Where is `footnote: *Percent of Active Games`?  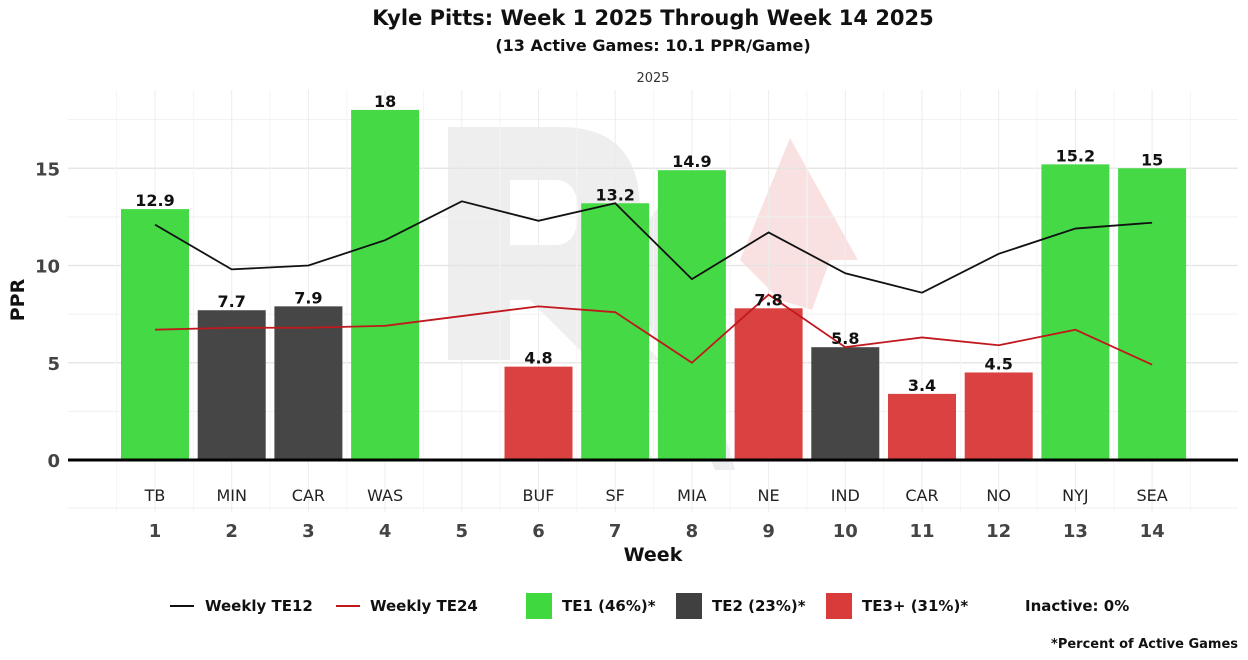 footnote: *Percent of Active Games is located at coordinates (1144, 644).